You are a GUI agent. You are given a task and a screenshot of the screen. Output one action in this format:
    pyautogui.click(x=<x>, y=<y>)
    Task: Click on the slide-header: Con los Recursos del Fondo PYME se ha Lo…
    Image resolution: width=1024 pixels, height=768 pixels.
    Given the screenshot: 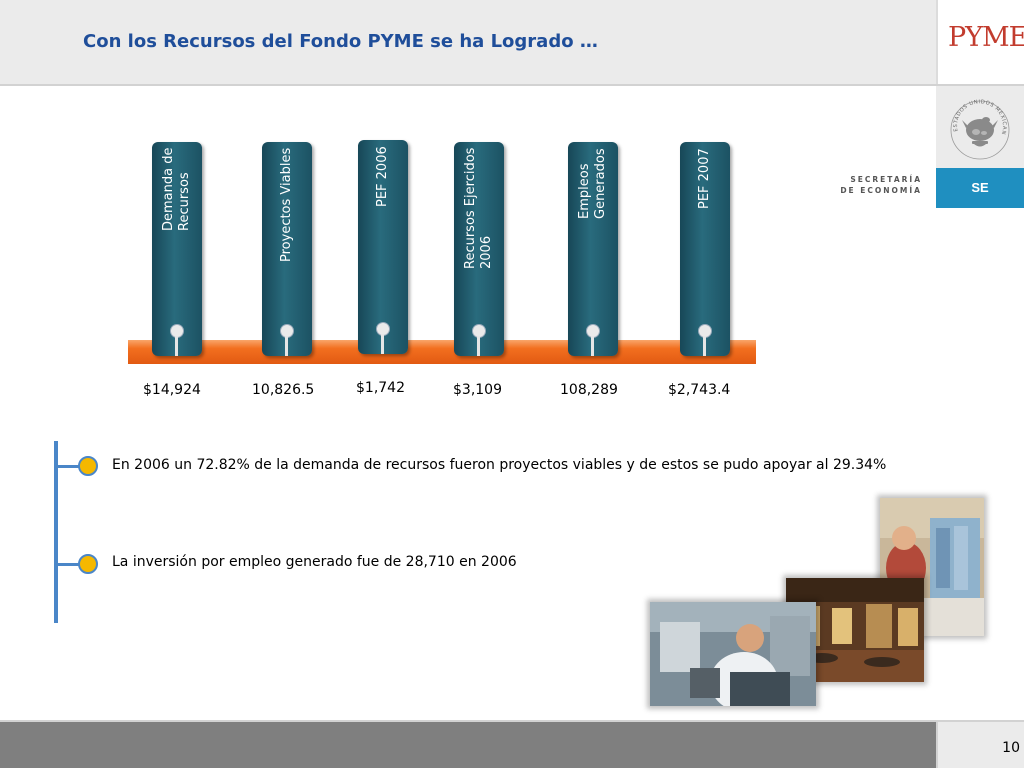 What is the action you would take?
    pyautogui.click(x=468, y=42)
    